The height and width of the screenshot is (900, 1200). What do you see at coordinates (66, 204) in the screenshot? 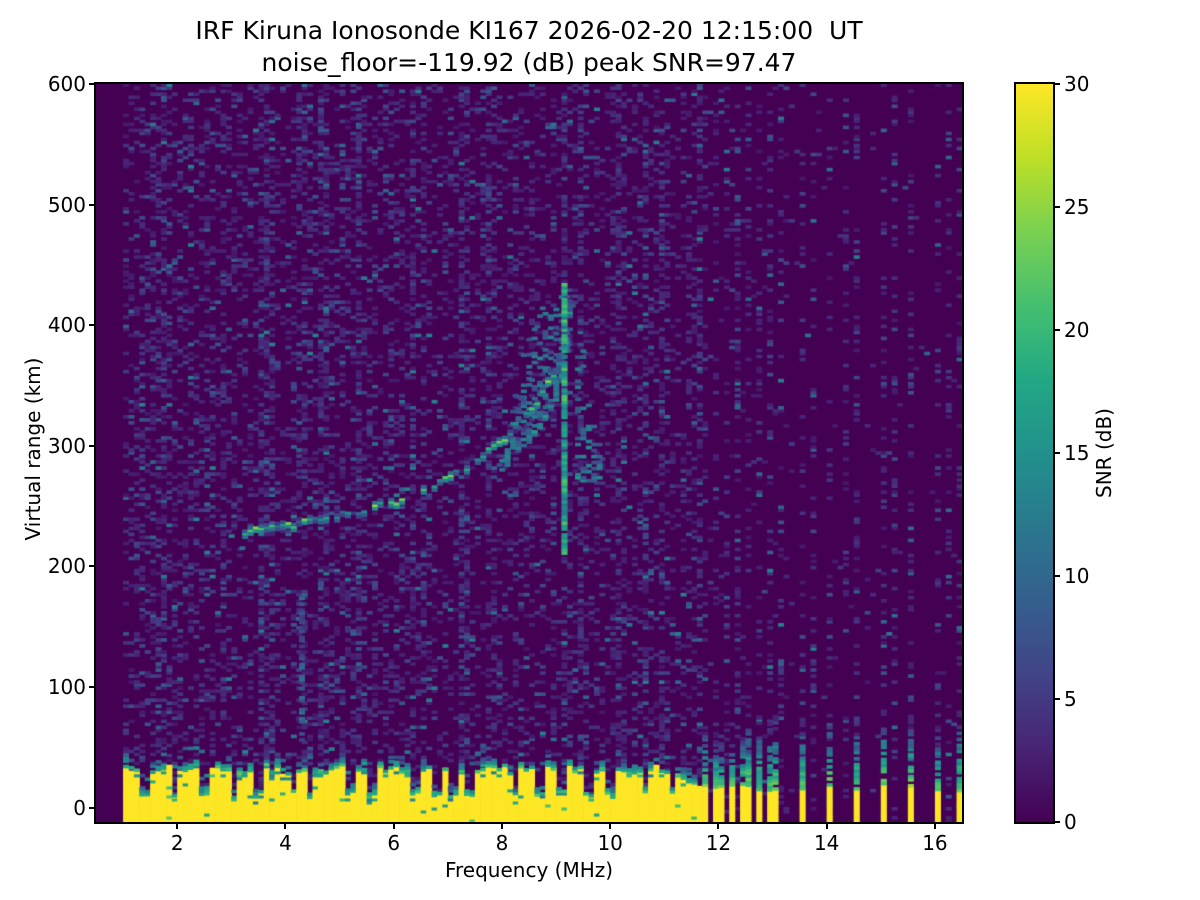
I see `y-tick-label: 500` at bounding box center [66, 204].